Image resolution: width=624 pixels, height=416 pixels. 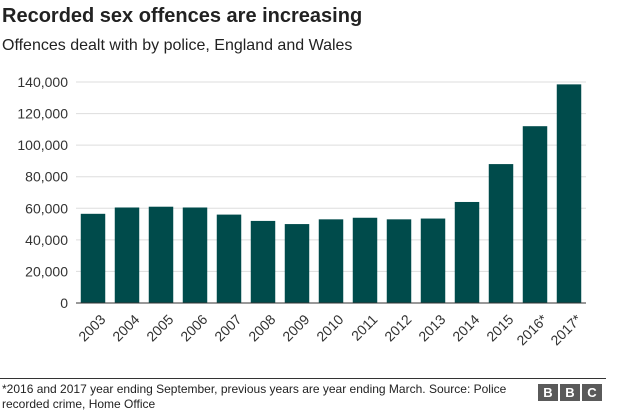 I want to click on x-tick-label: 2017*, so click(x=566, y=330).